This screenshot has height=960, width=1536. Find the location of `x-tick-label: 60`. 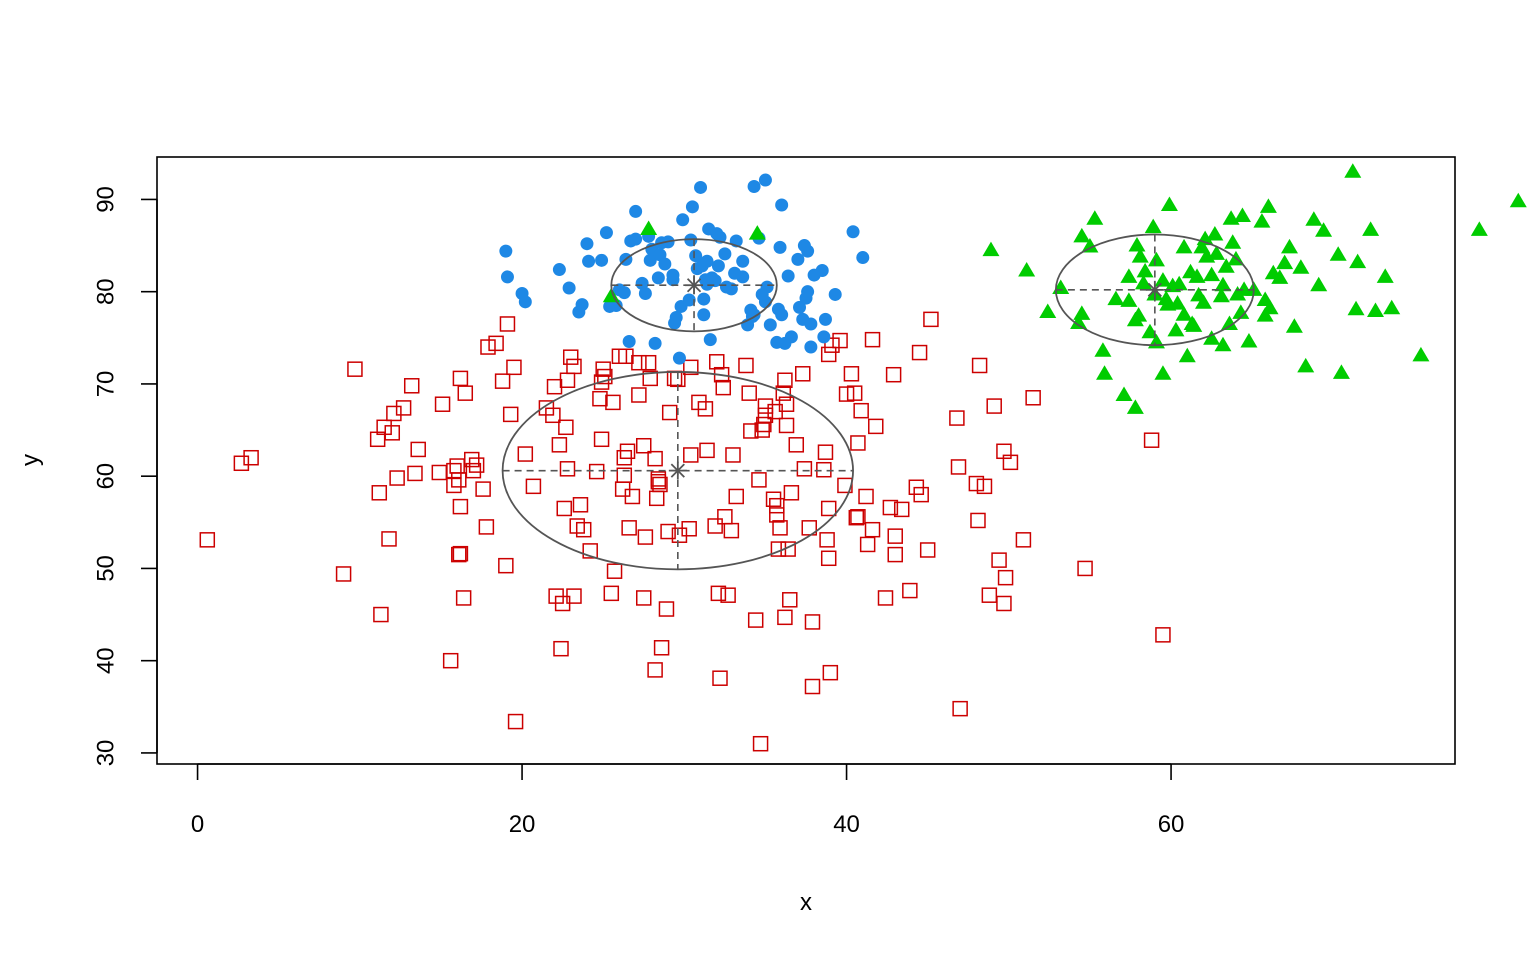

x-tick-label: 60 is located at coordinates (1171, 824).